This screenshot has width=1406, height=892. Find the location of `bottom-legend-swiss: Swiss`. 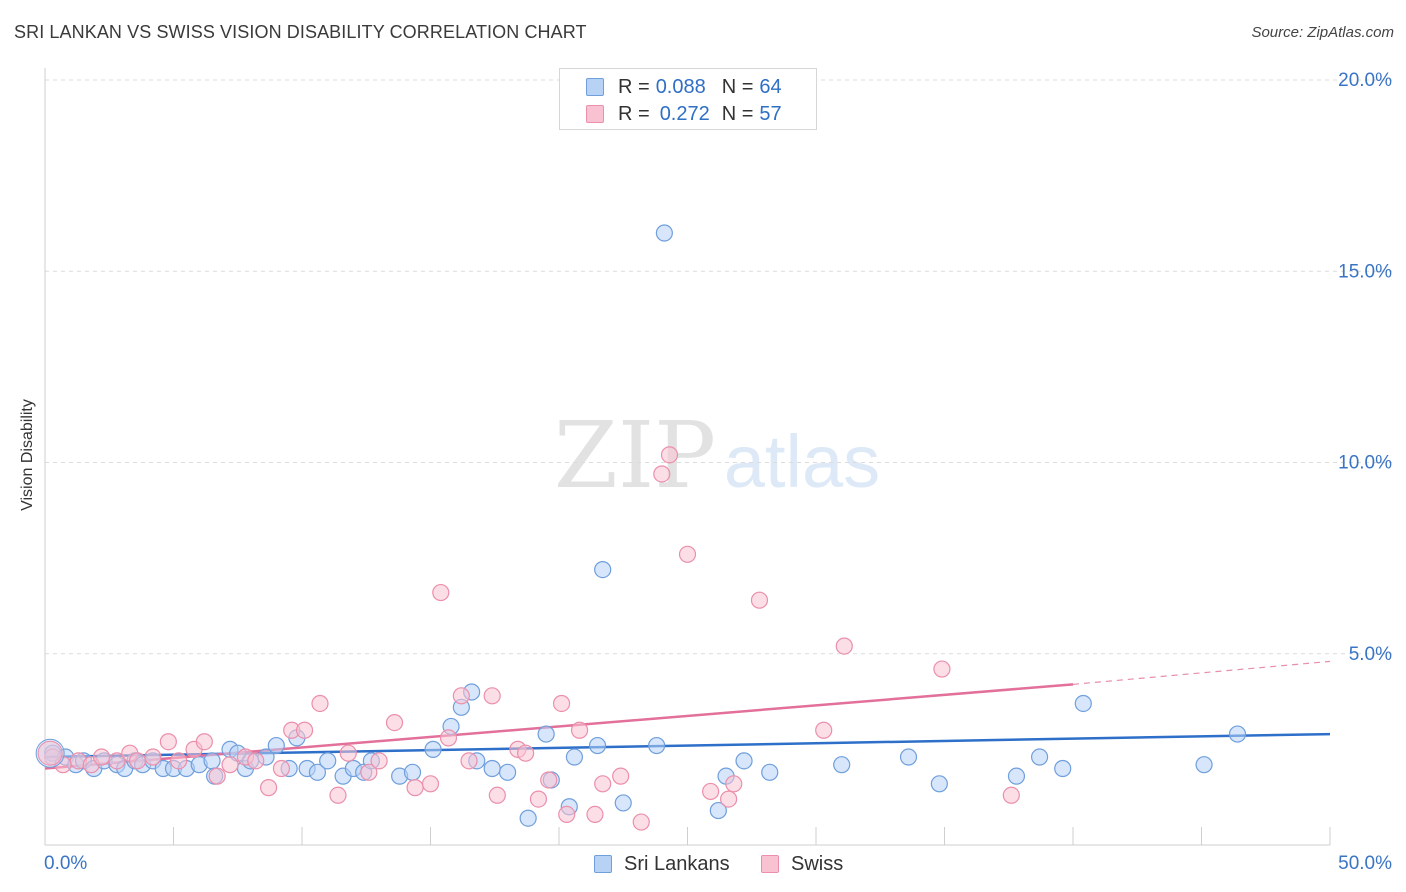

bottom-legend-swiss: Swiss is located at coordinates (802, 864).